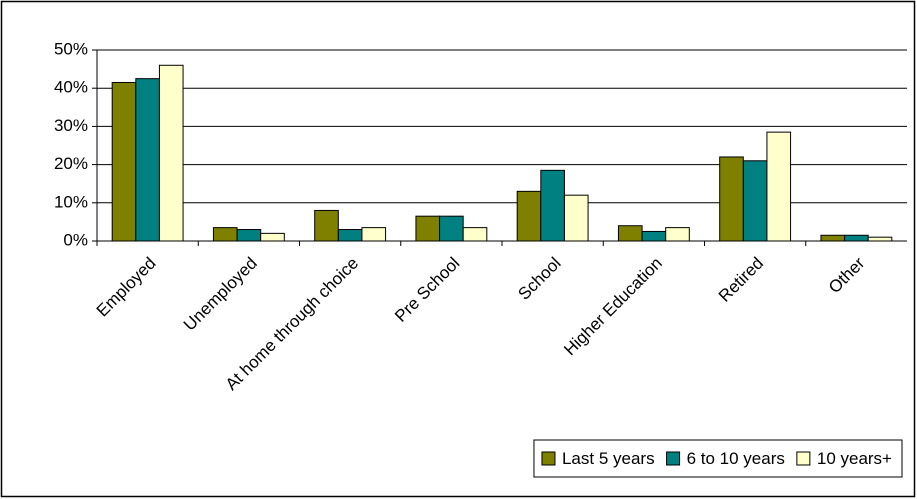 This screenshot has height=499, width=917. What do you see at coordinates (608, 458) in the screenshot?
I see `legend-label: Last 5 years` at bounding box center [608, 458].